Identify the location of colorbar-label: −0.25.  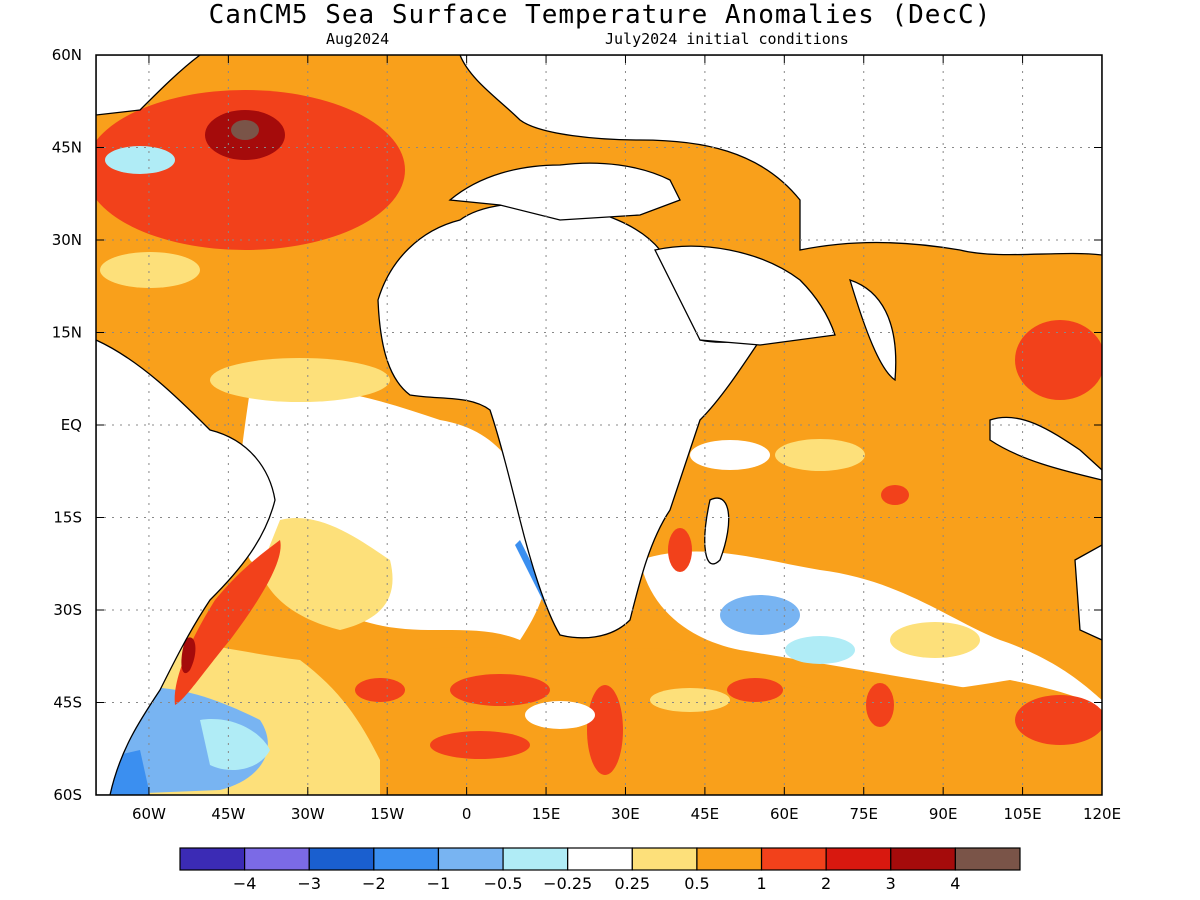
(567, 883).